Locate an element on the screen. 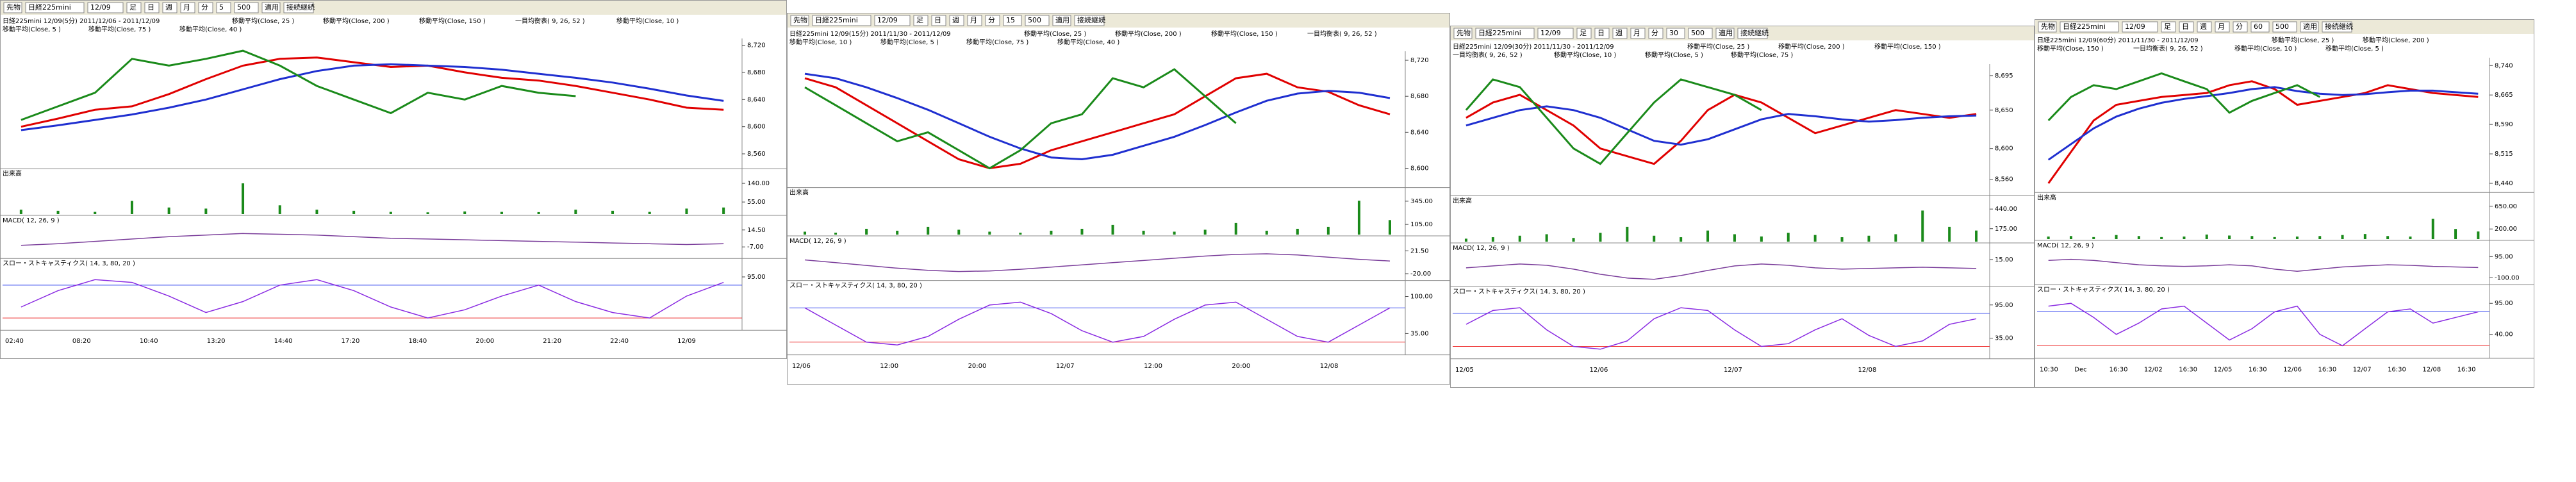  y-tick-label: 55.00 is located at coordinates (756, 202).